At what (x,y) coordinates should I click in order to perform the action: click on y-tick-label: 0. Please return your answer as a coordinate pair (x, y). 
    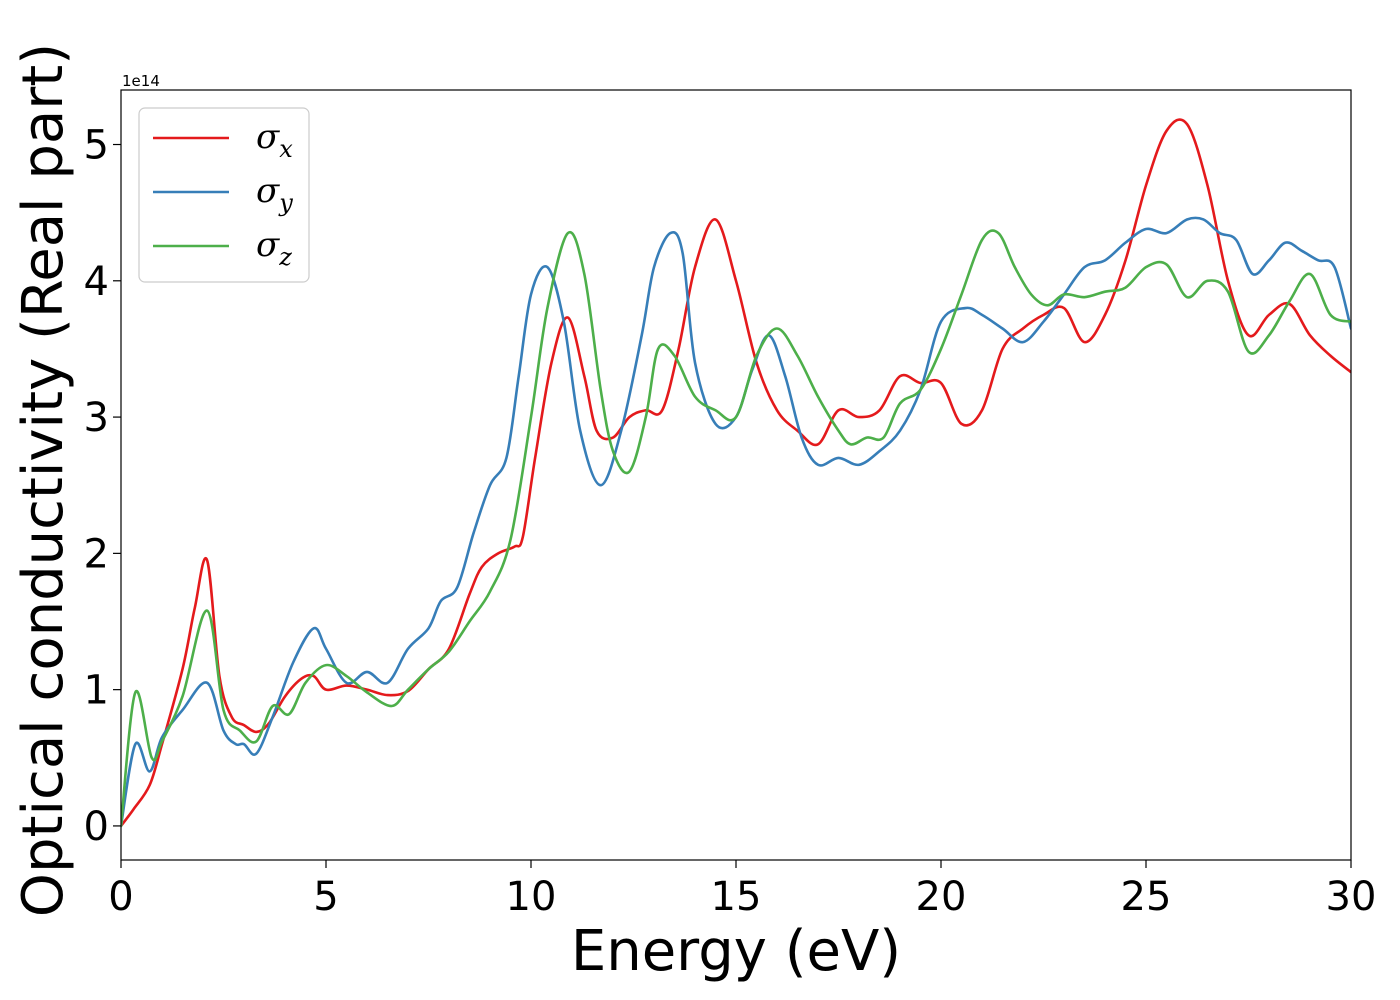
    Looking at the image, I should click on (96, 827).